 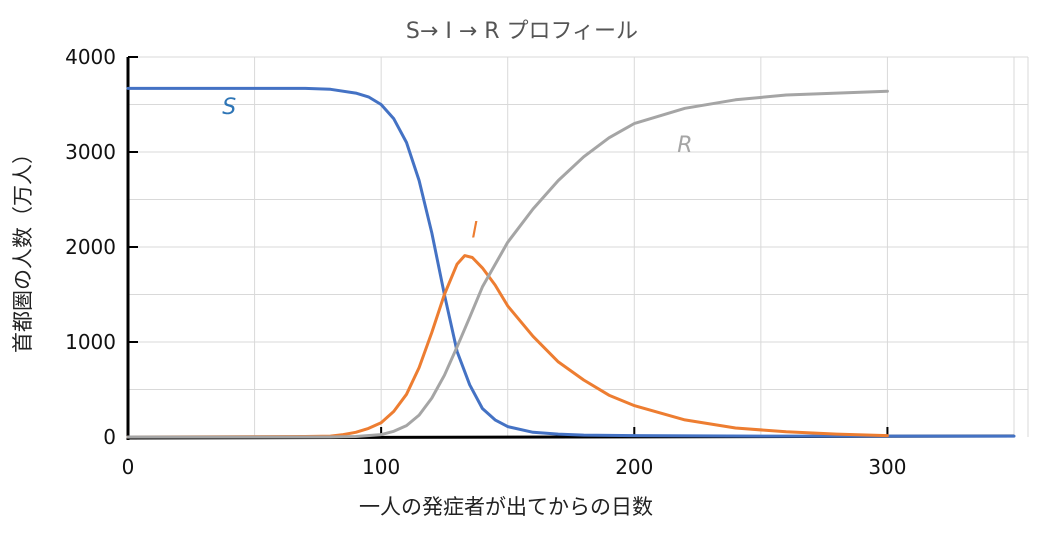 I want to click on series-label-s: S, so click(x=229, y=107).